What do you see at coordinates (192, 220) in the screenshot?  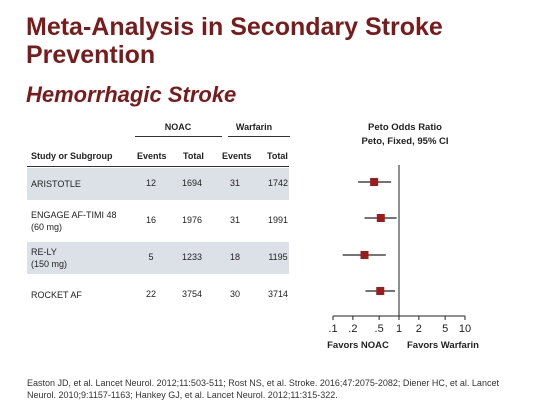 I see `noac-total: 1976` at bounding box center [192, 220].